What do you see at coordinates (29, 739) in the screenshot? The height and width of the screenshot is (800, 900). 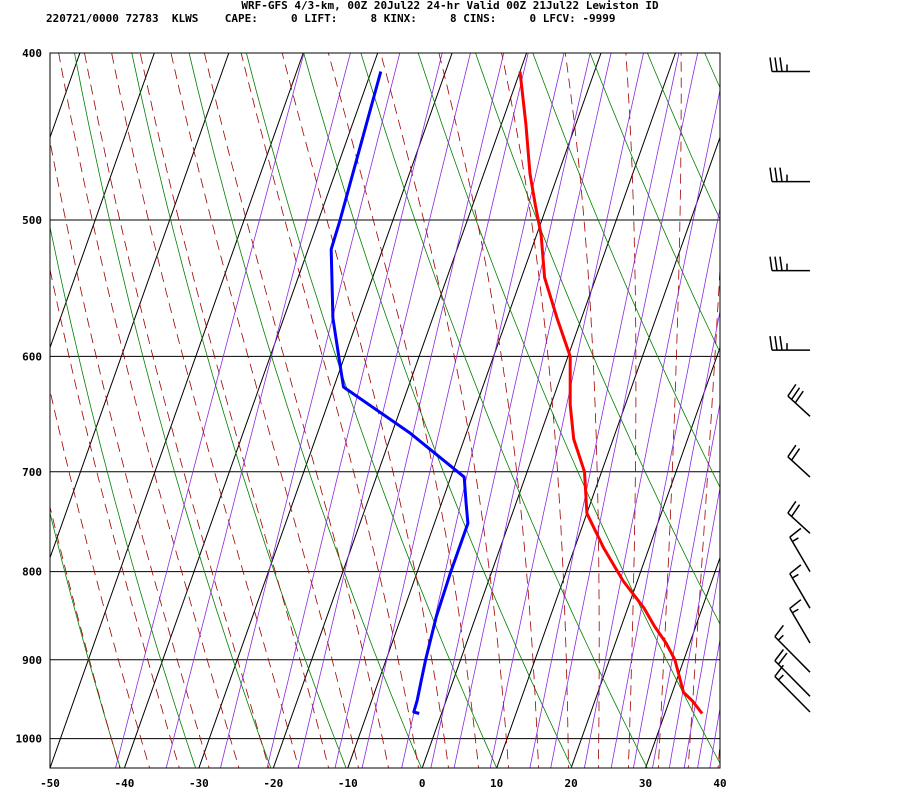 I see `pressure-tick-label: 1000` at bounding box center [29, 739].